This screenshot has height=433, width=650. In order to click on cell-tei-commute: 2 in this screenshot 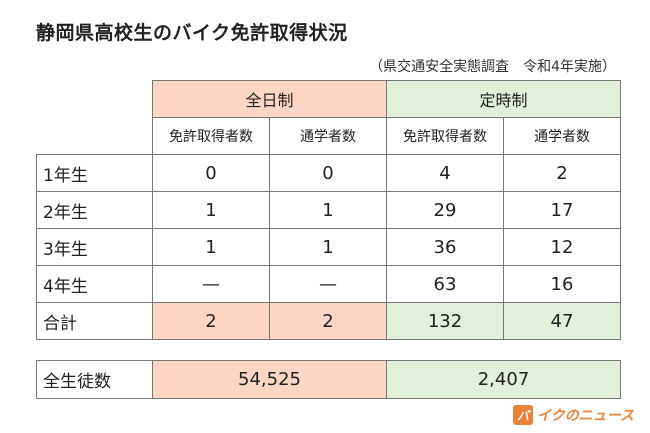, I will do `click(562, 173)`.